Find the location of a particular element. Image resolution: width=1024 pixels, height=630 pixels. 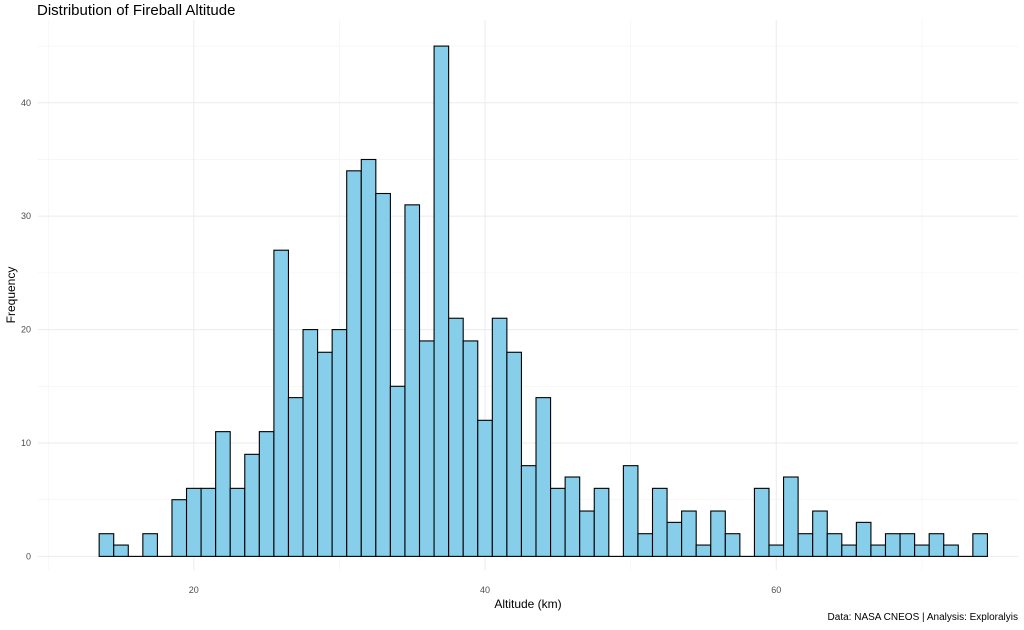

x-axis-label: Altitude (km) is located at coordinates (527, 604).